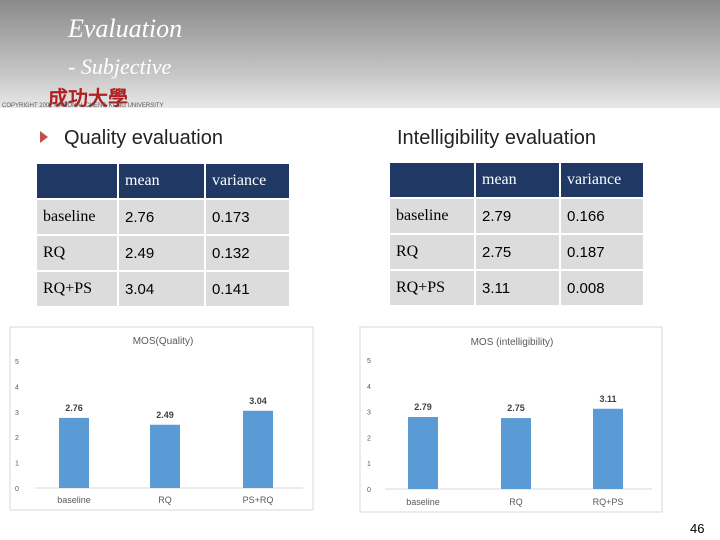  What do you see at coordinates (165, 415) in the screenshot?
I see `data-label: 2.49` at bounding box center [165, 415].